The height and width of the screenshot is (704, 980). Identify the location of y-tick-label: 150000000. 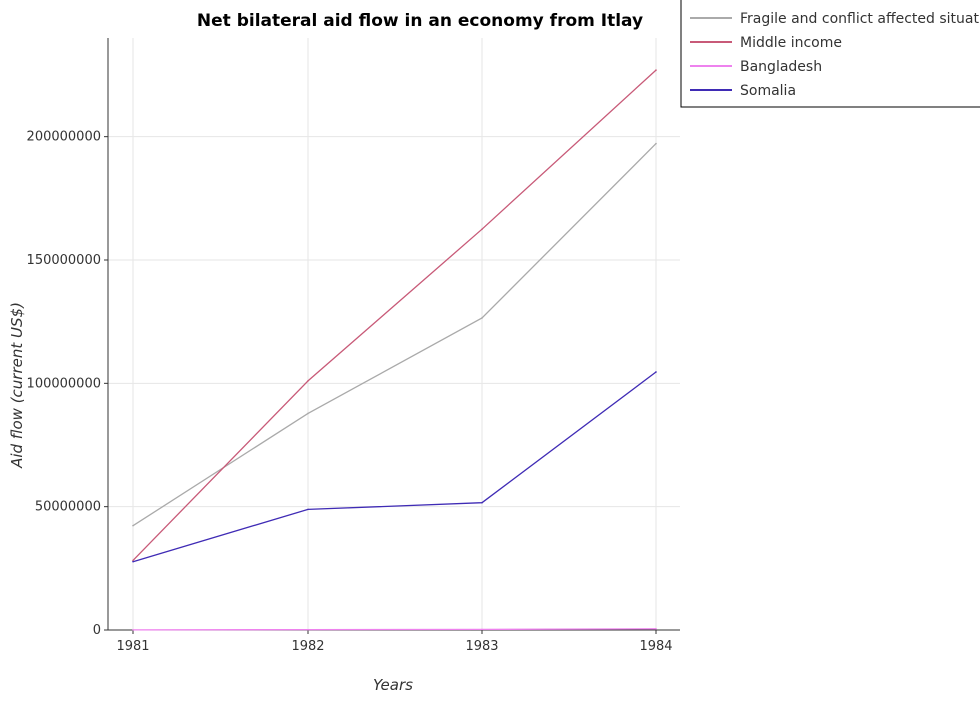
(64, 260).